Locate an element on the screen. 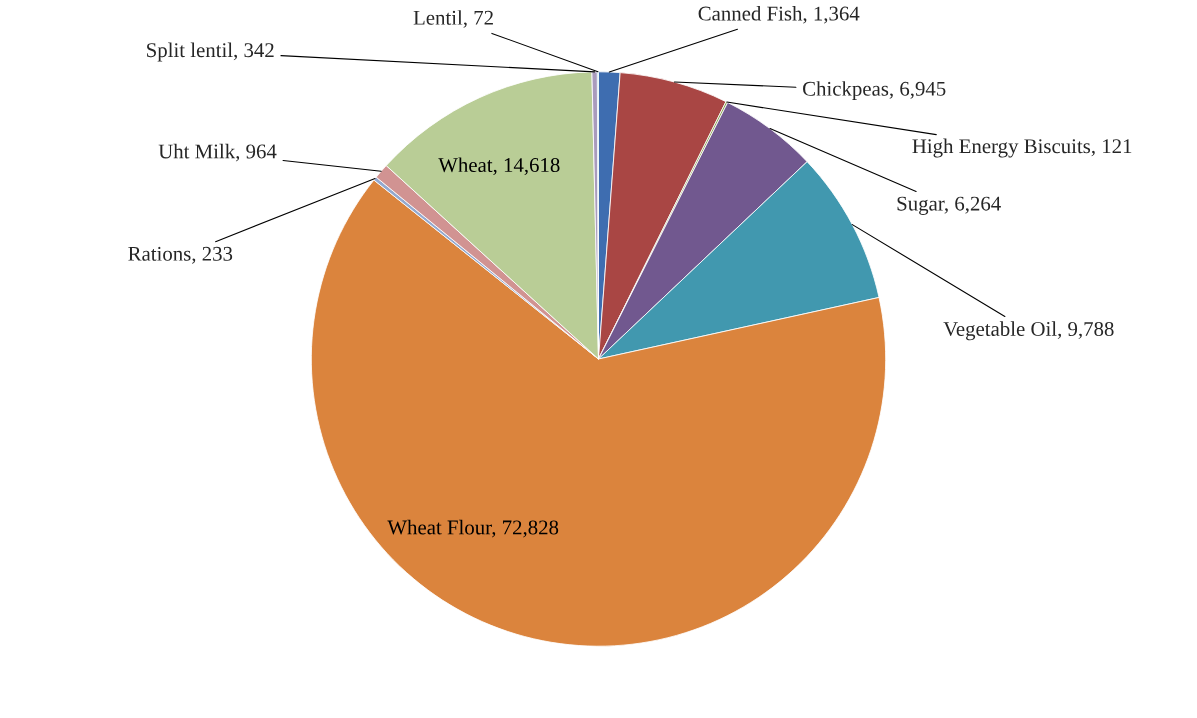 This screenshot has height=718, width=1197. slice-label: Sugar, 6,264 is located at coordinates (949, 205).